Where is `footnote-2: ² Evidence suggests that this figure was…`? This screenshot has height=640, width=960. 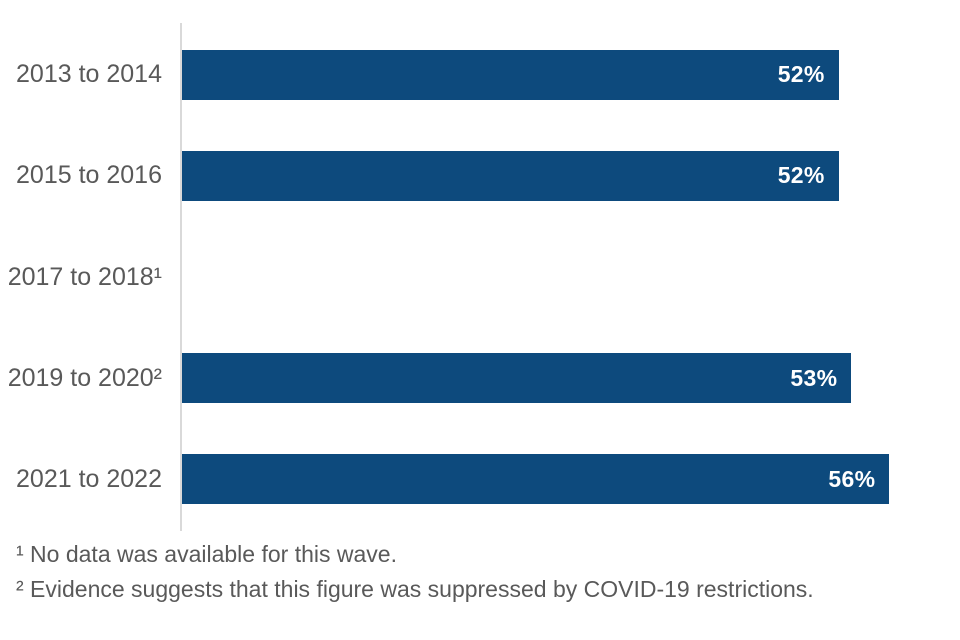
footnote-2: ² Evidence suggests that this figure was… is located at coordinates (415, 589).